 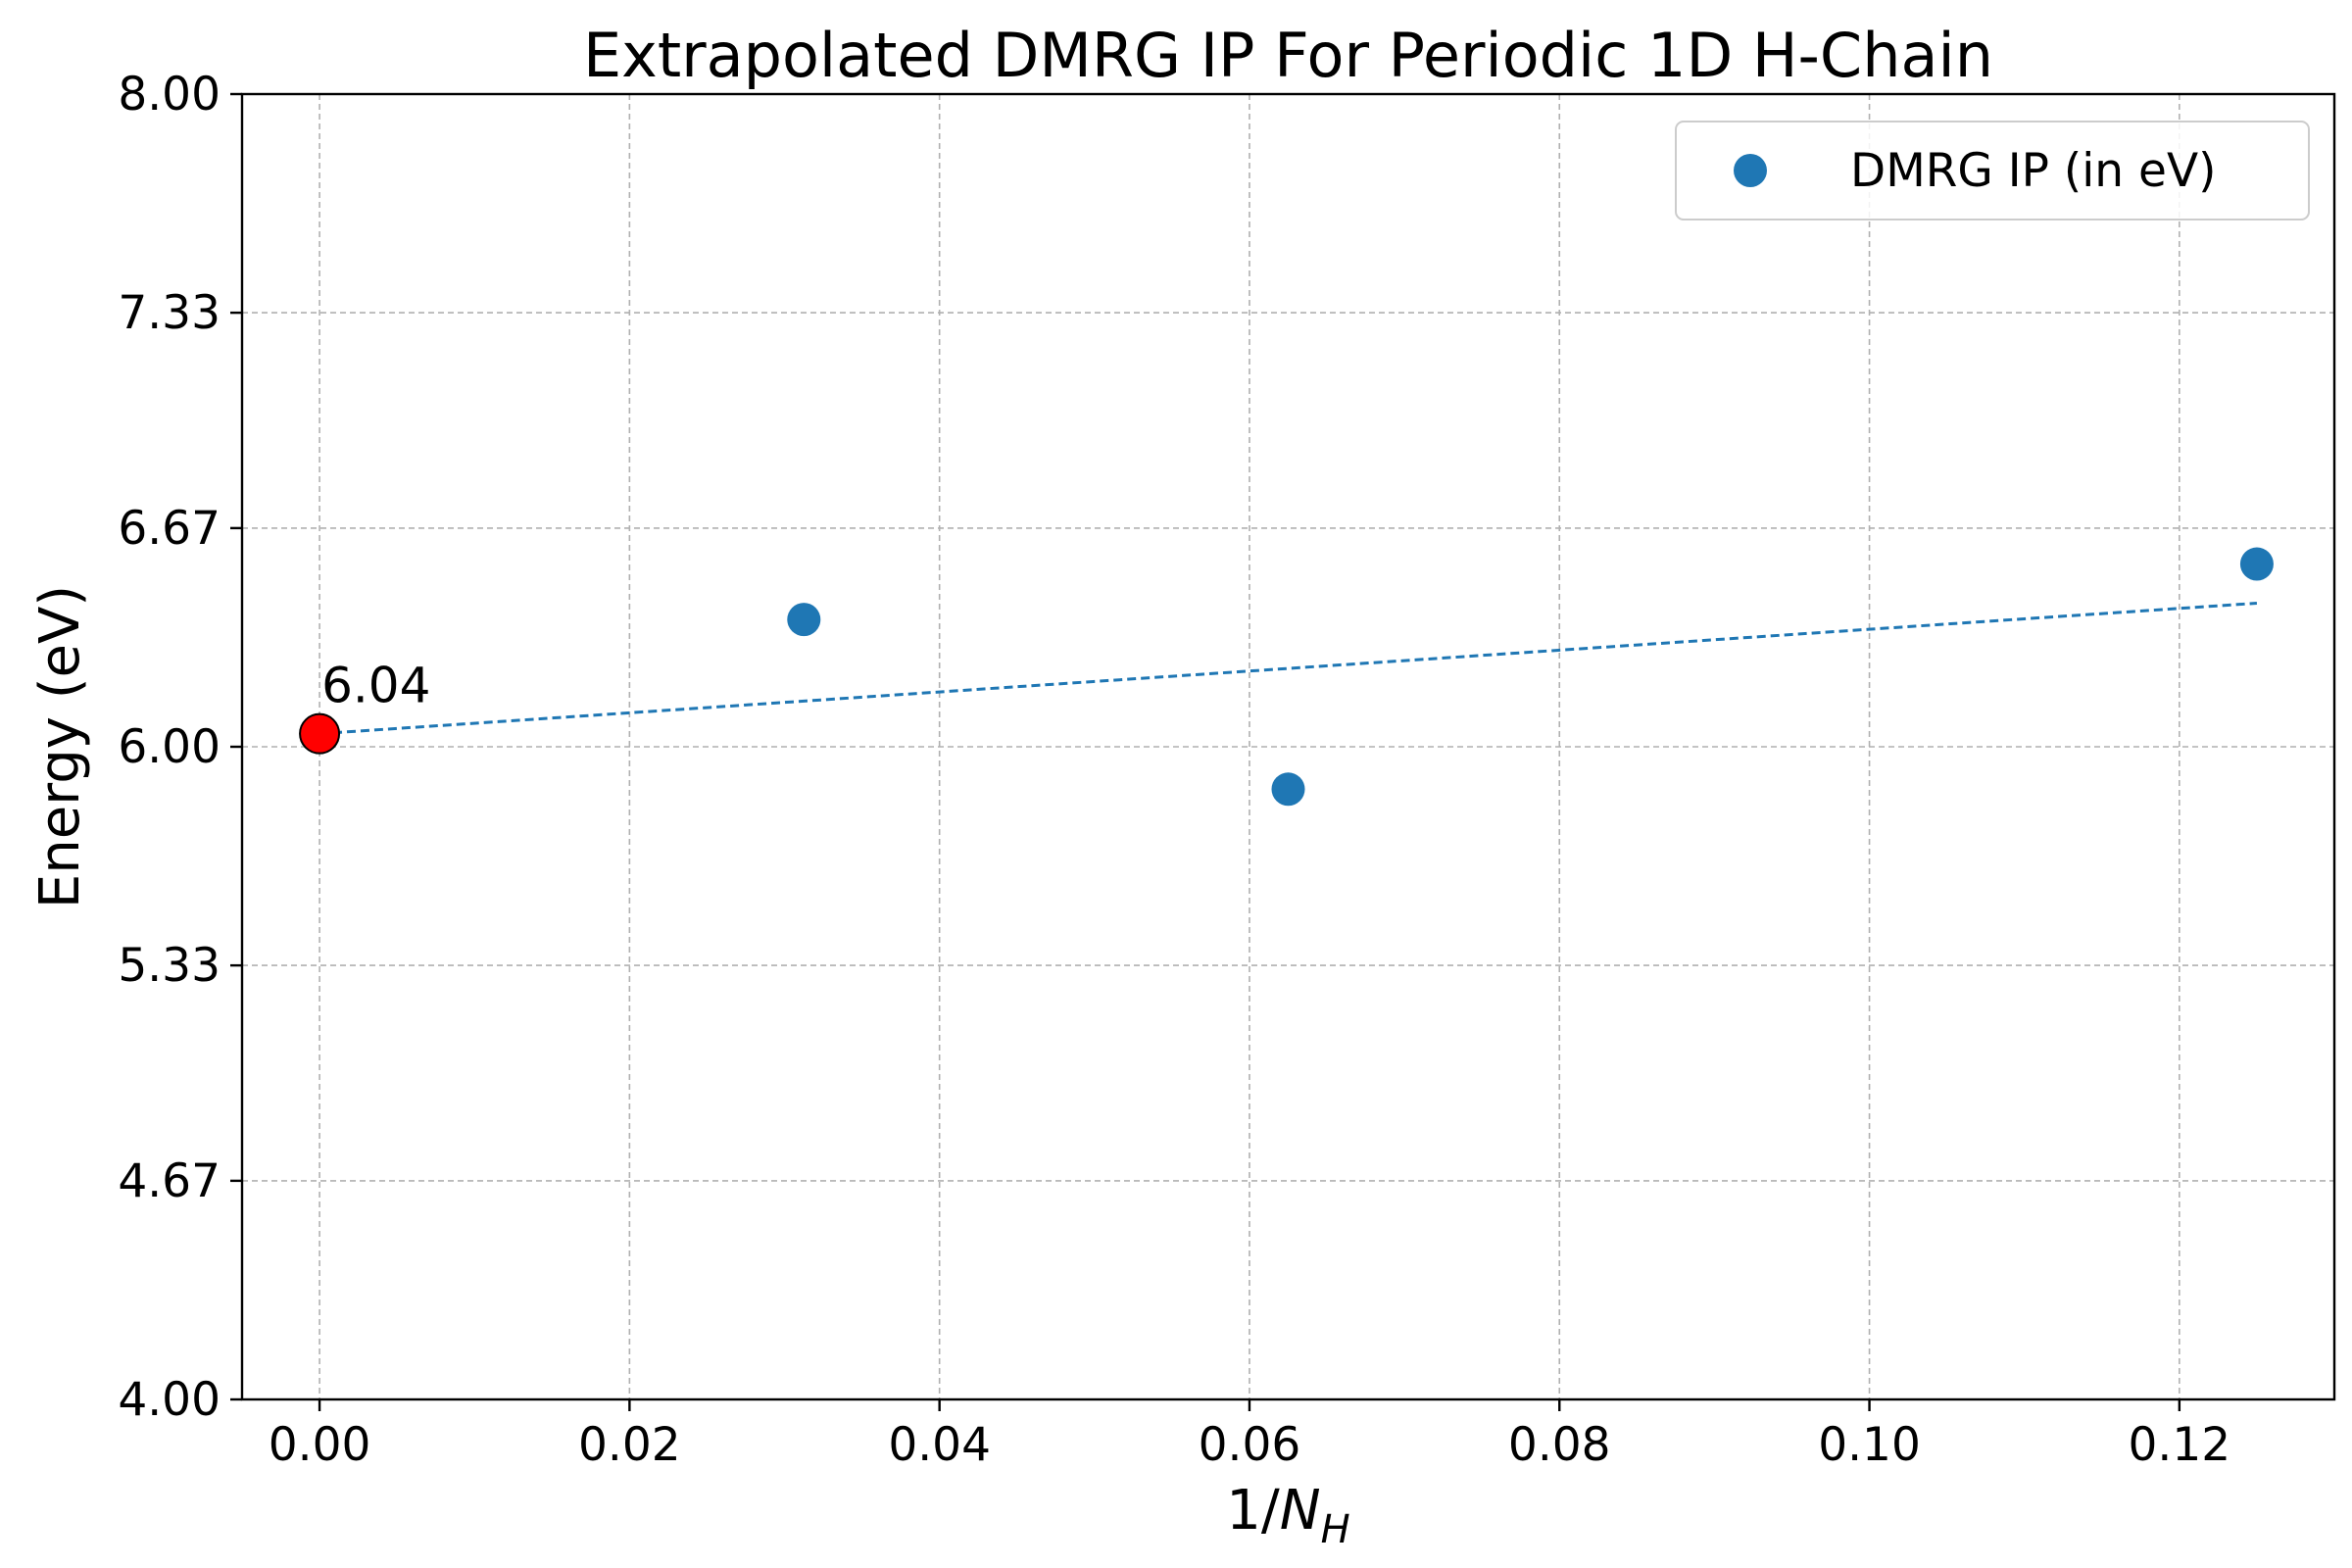 I want to click on y-tick-label: 4.00, so click(x=169, y=1400).